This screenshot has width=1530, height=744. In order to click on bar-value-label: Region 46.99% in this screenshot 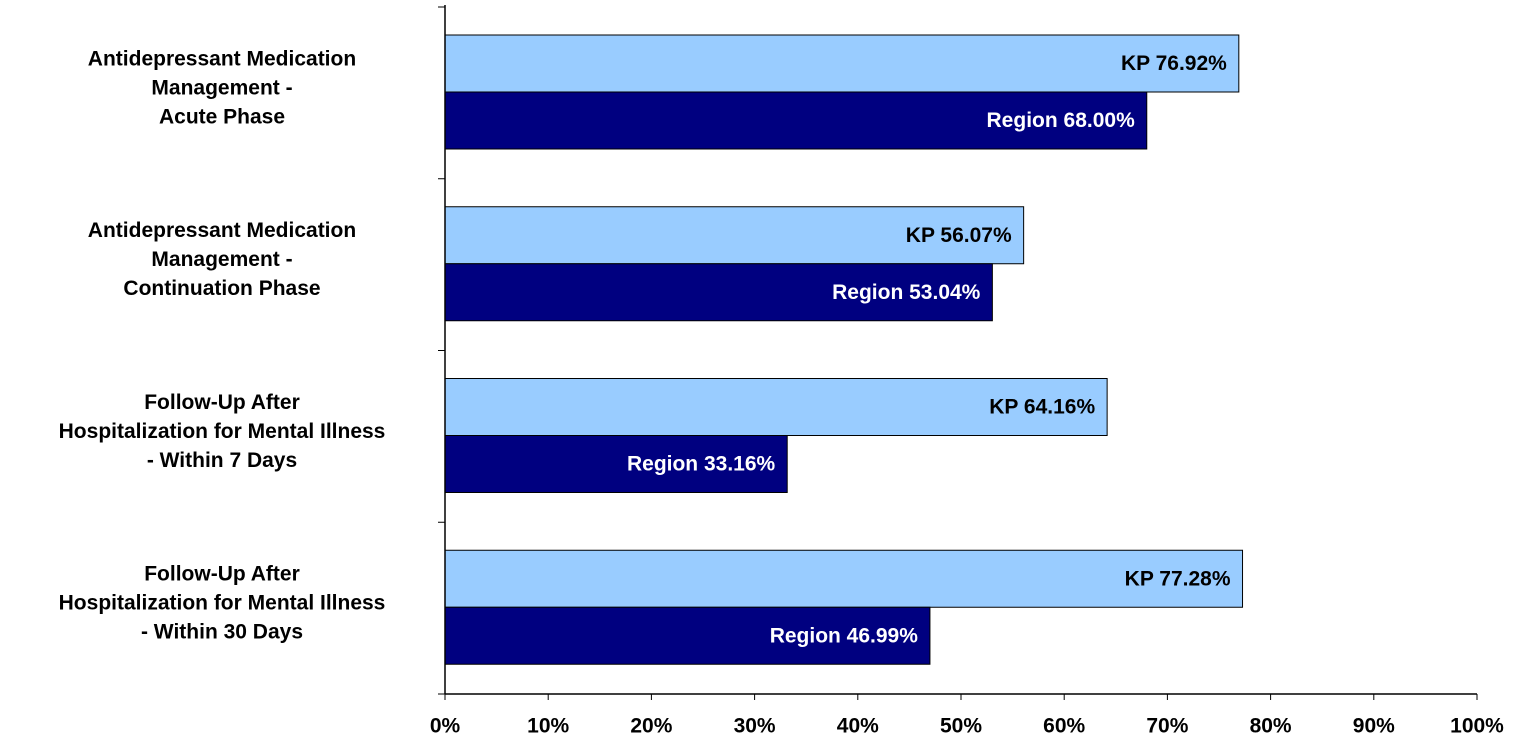, I will do `click(844, 635)`.